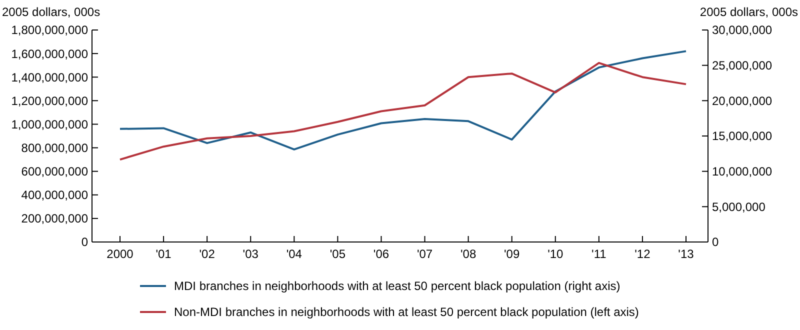 This screenshot has height=330, width=800. I want to click on y2-tick-label: 20,000,000, so click(742, 101).